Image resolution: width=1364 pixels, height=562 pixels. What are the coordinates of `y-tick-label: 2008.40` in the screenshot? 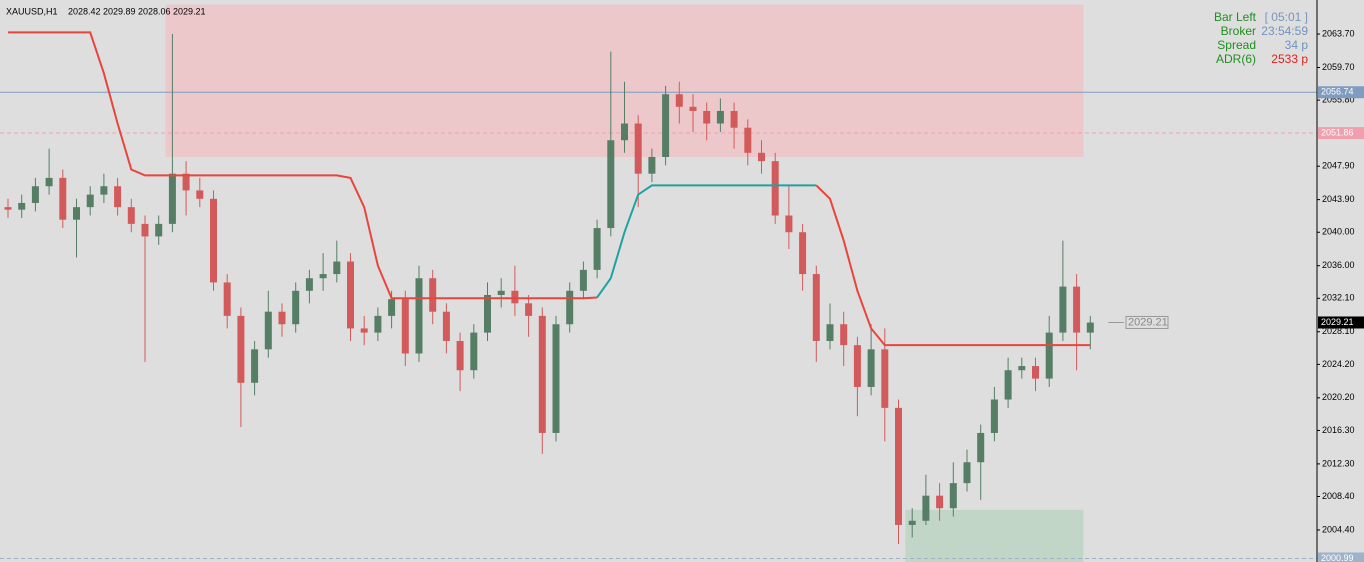 It's located at (1338, 496).